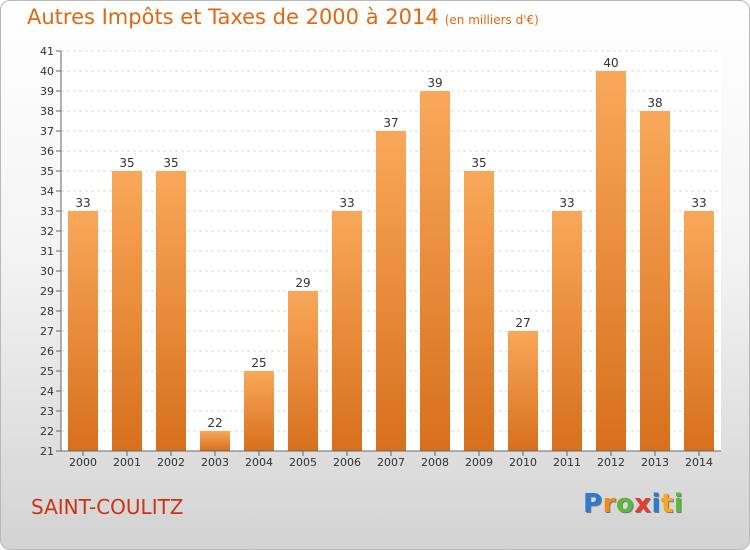 This screenshot has width=750, height=550. What do you see at coordinates (523, 462) in the screenshot?
I see `x-tick-label: 2010` at bounding box center [523, 462].